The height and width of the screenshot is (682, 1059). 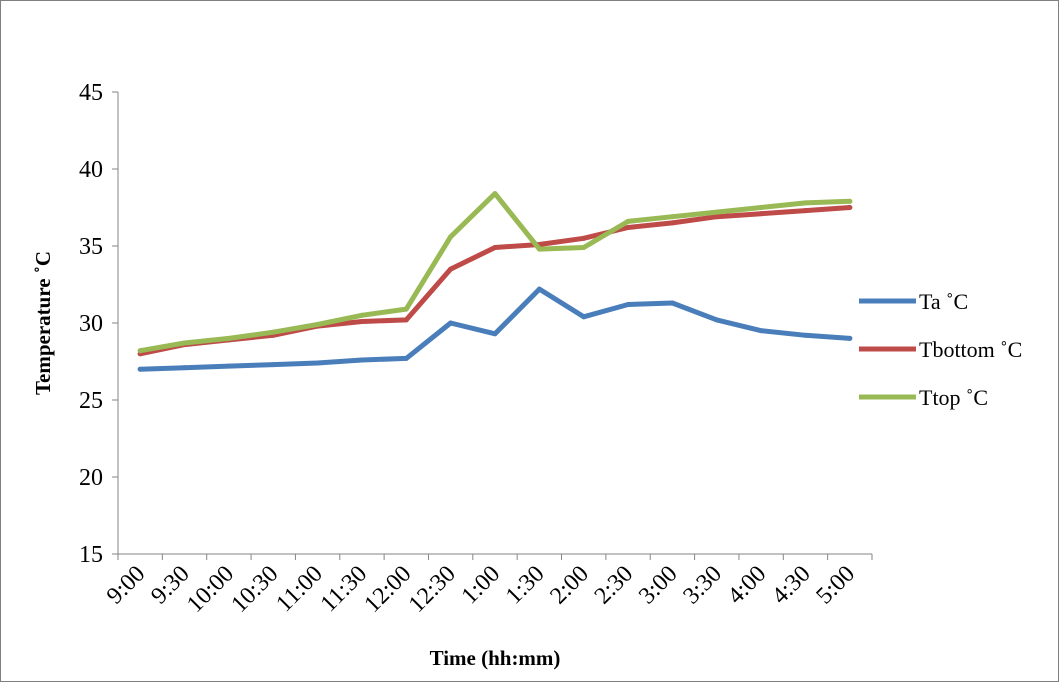 I want to click on y-tick-label: 20, so click(x=91, y=478).